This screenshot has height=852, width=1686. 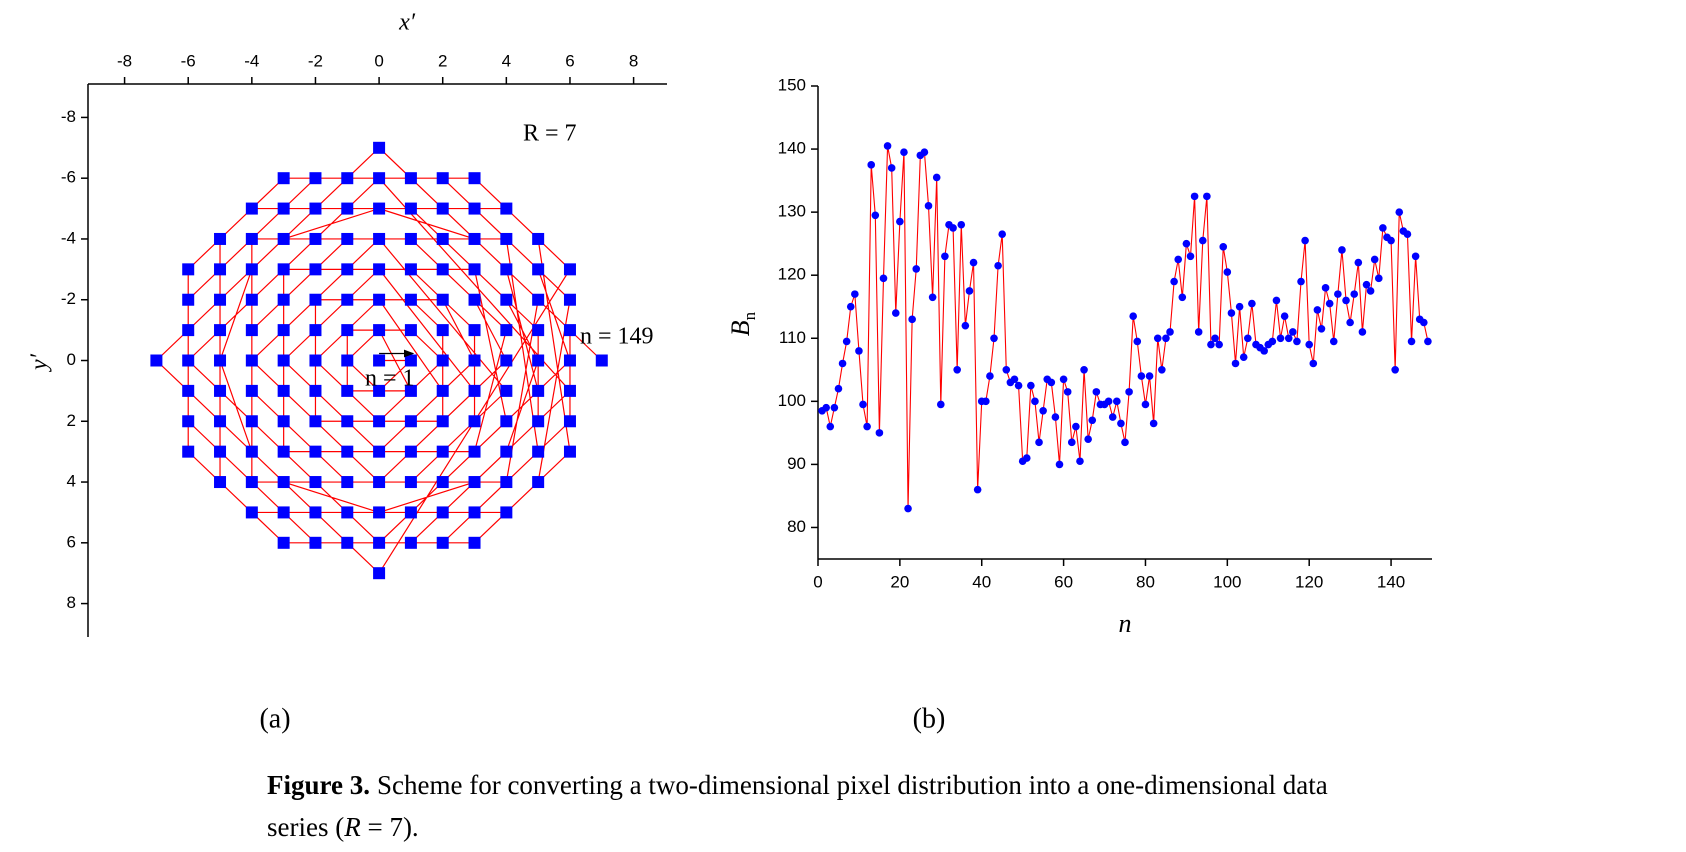 I want to click on y-tick-label: -2, so click(x=68, y=298).